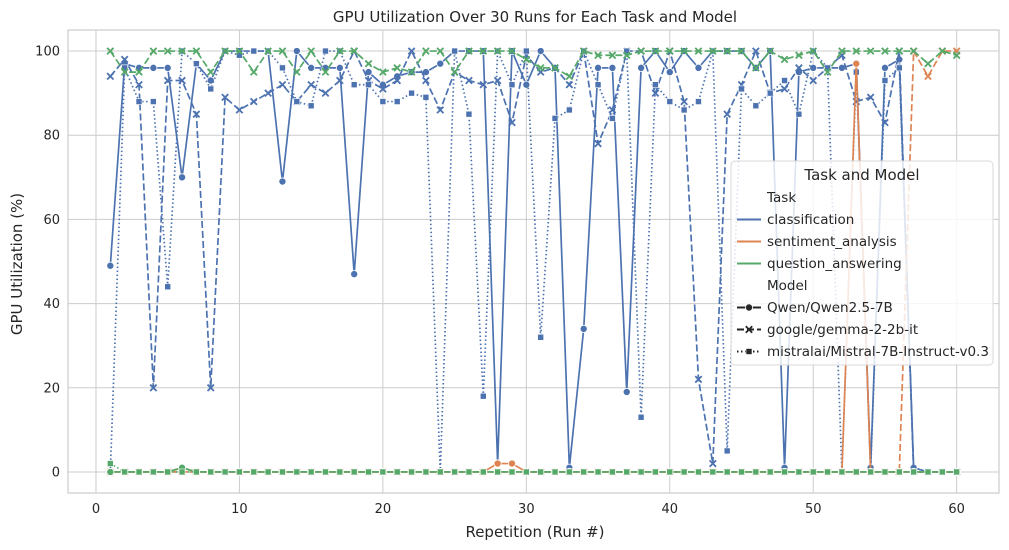 The width and height of the screenshot is (1009, 550). What do you see at coordinates (749, 351) in the screenshot?
I see `legend-marker-square` at bounding box center [749, 351].